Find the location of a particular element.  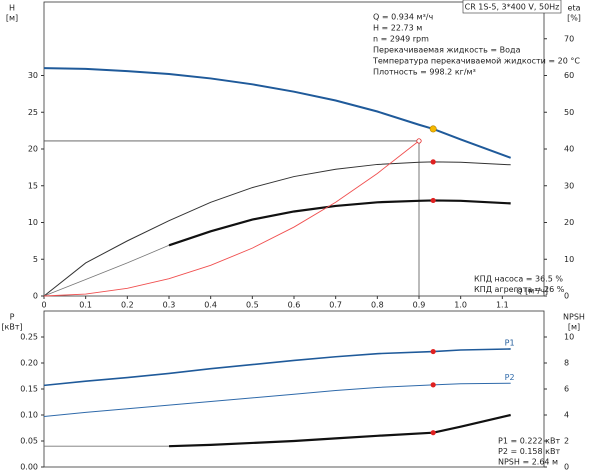

note-line: P1 = 0.222 кВт is located at coordinates (529, 441).